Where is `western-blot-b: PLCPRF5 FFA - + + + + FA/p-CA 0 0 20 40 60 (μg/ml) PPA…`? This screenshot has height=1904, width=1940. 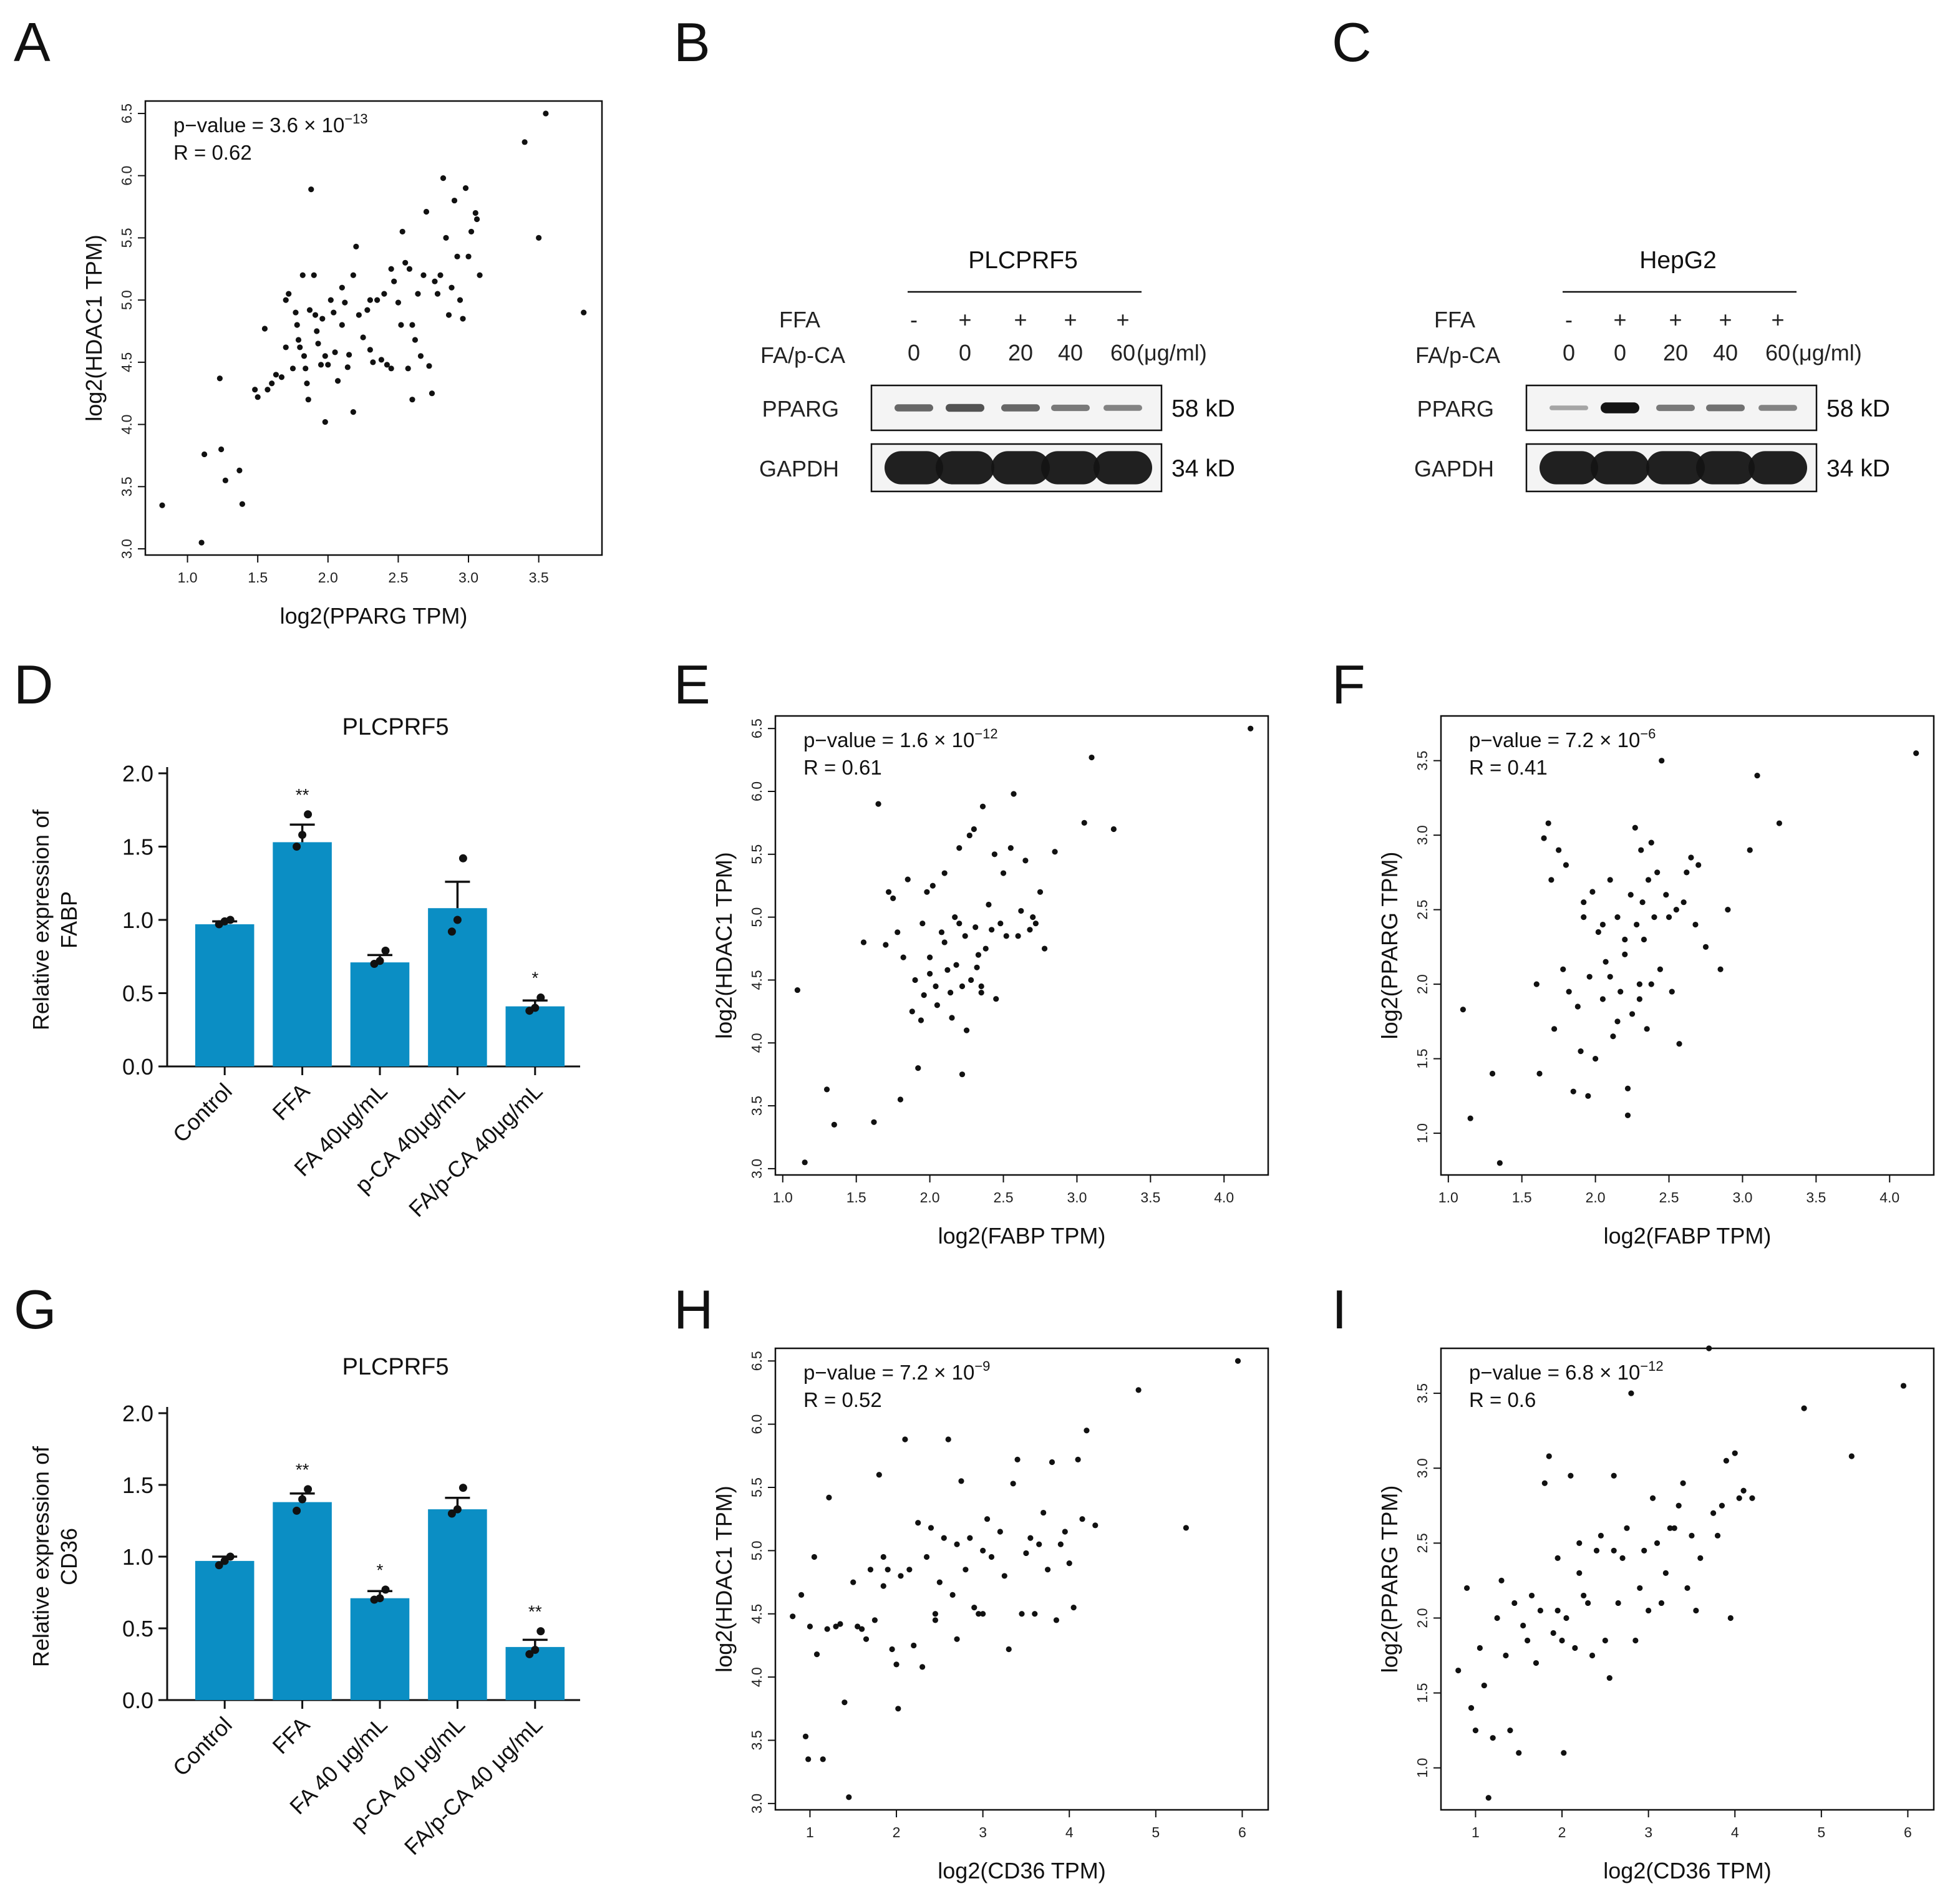 western-blot-b: PLCPRF5 FFA - + + + + FA/p-CA 0 0 20 40 60 (μg/ml) PPA… is located at coordinates (997, 370).